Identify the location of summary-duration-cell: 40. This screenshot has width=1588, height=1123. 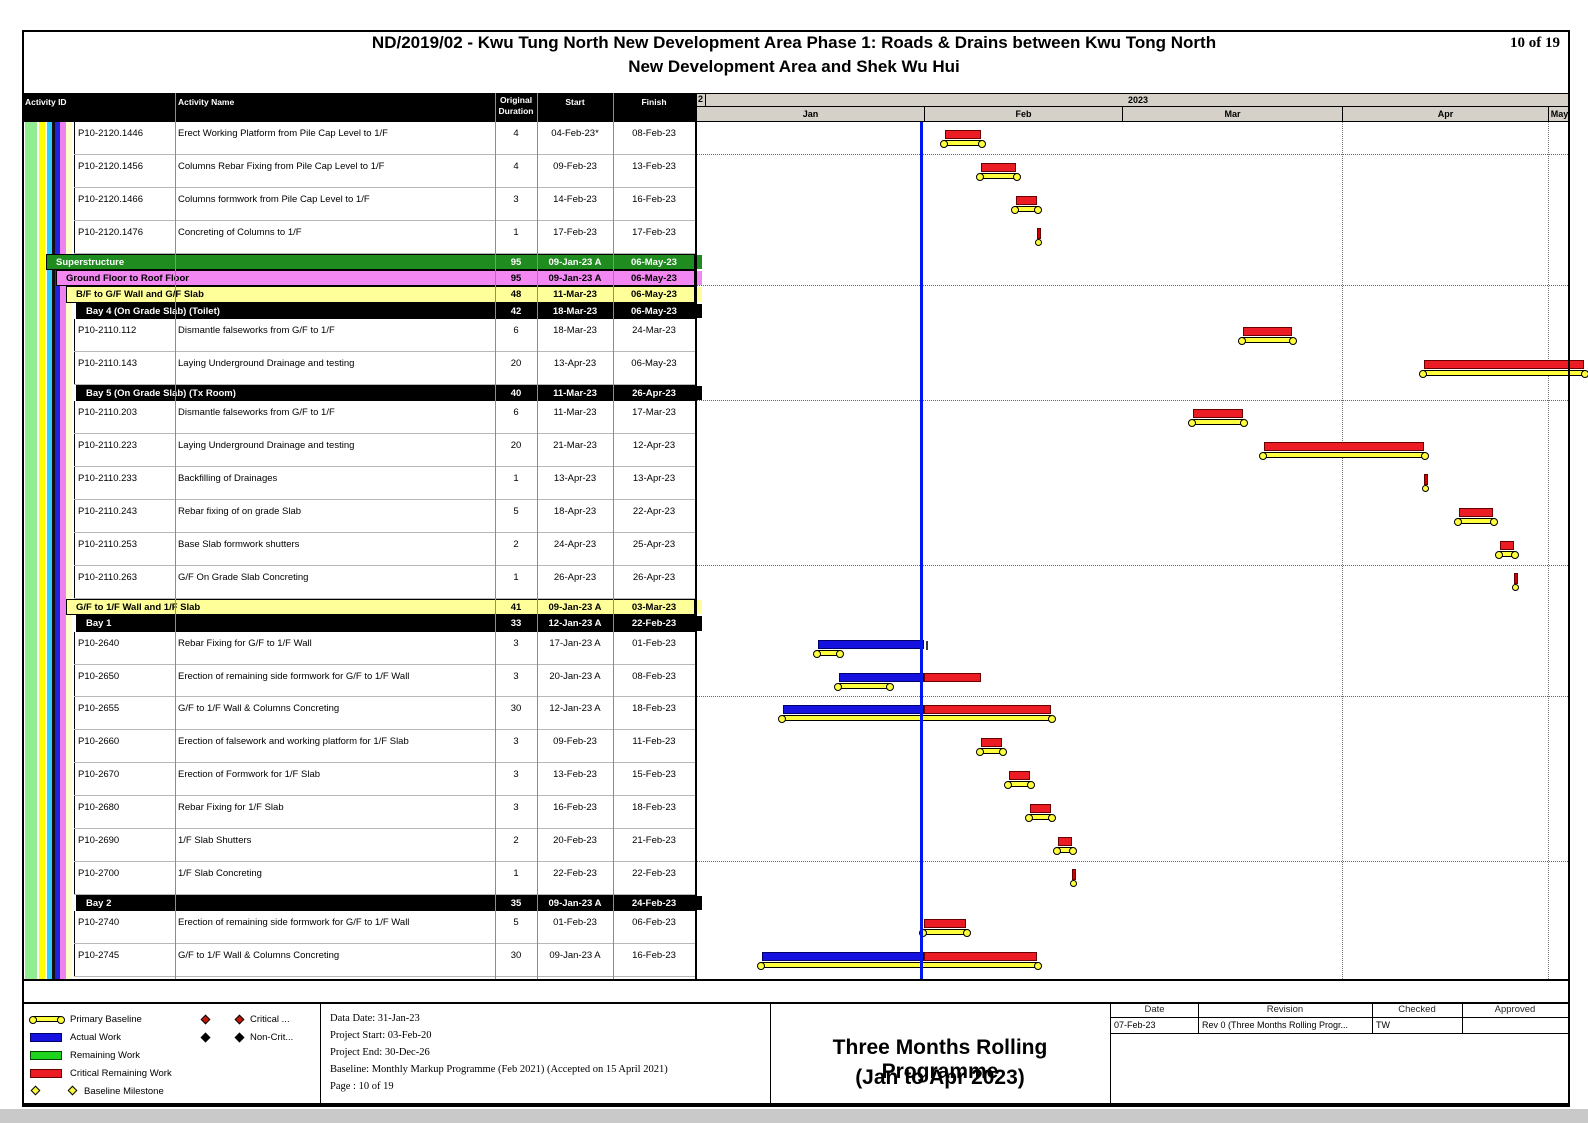
(516, 393).